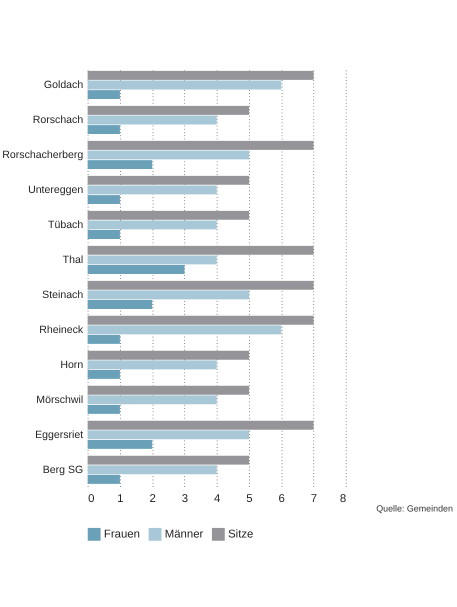  Describe the element at coordinates (241, 534) in the screenshot. I see `legend-label: Sitze` at that location.